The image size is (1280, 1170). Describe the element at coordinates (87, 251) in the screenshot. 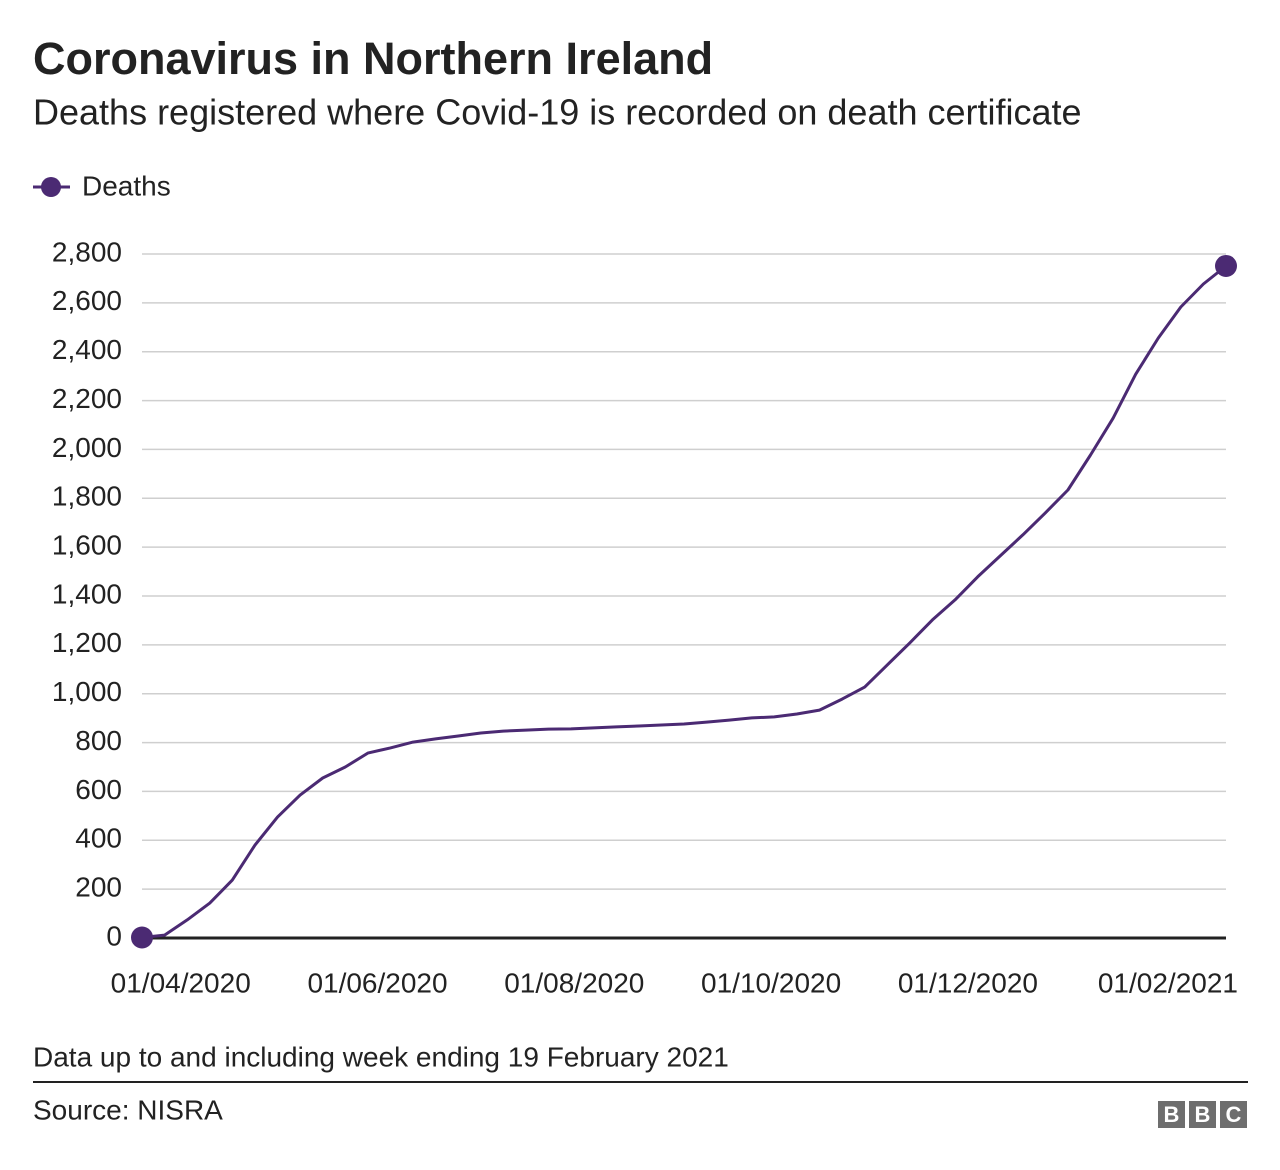

I see `y-tick-label: 2,800` at that location.